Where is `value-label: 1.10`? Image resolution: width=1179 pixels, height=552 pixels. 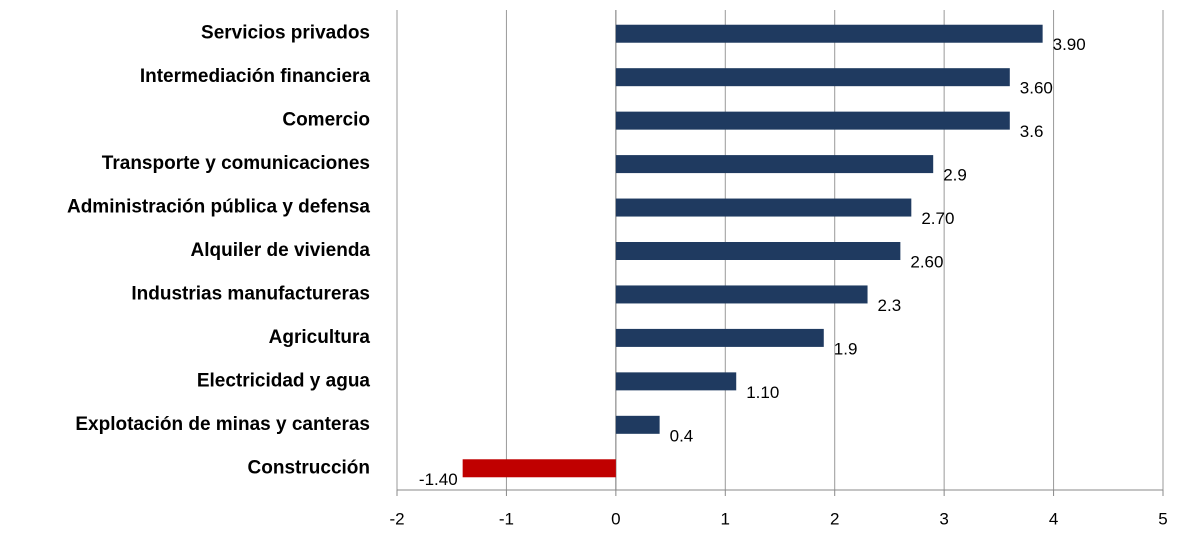
value-label: 1.10 is located at coordinates (762, 392).